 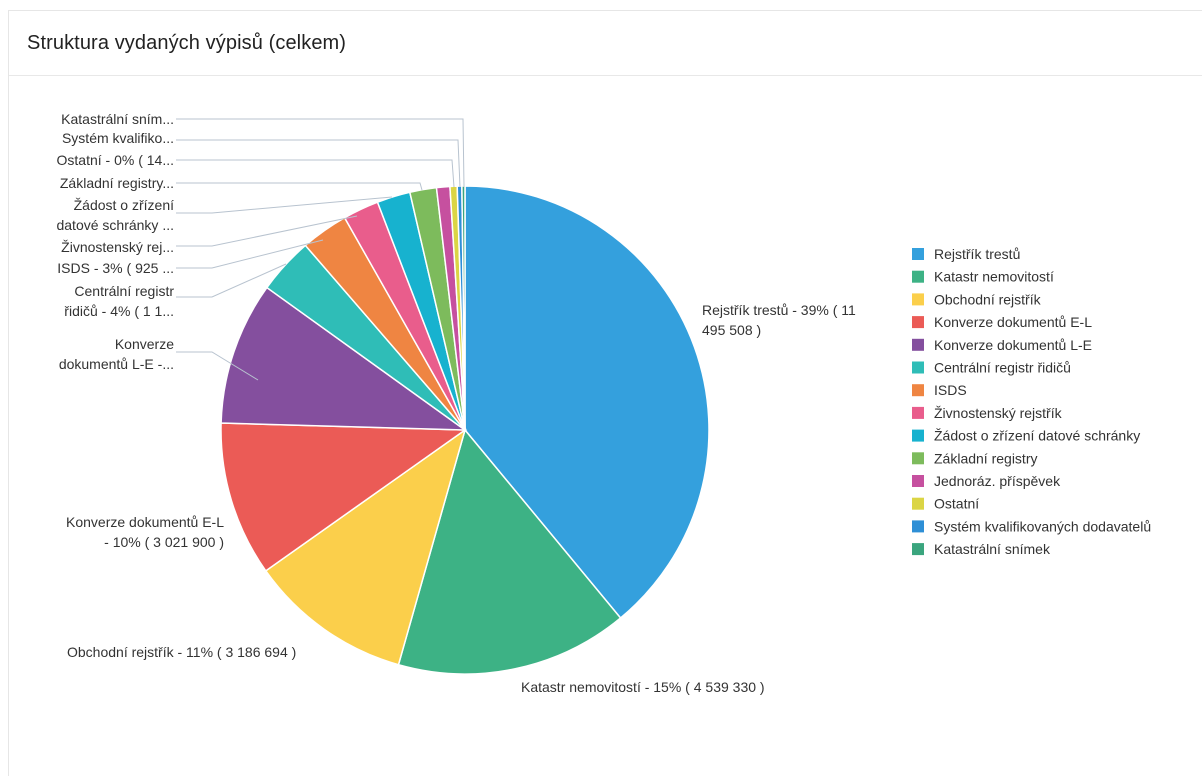 What do you see at coordinates (587, 402) in the screenshot?
I see `pie-slice-rejstrik-trestu` at bounding box center [587, 402].